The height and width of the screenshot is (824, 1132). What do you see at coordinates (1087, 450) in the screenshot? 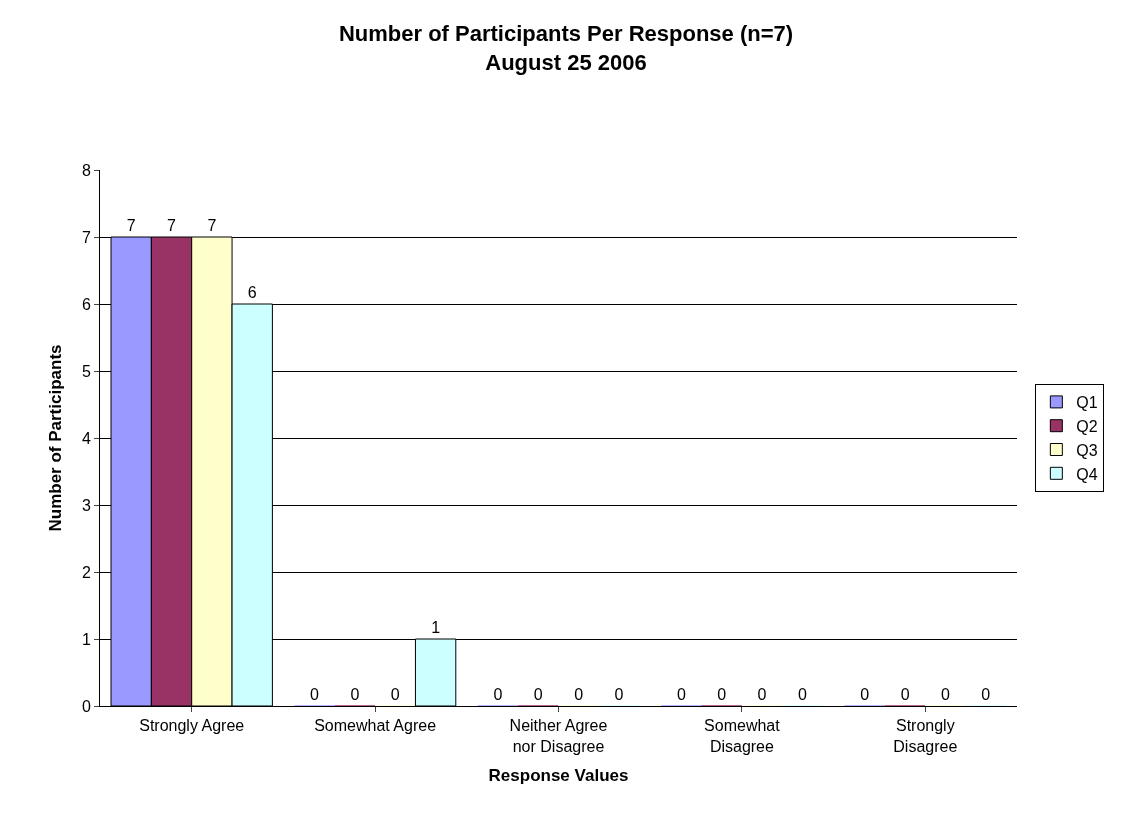
I see `legend-label: Q3` at bounding box center [1087, 450].